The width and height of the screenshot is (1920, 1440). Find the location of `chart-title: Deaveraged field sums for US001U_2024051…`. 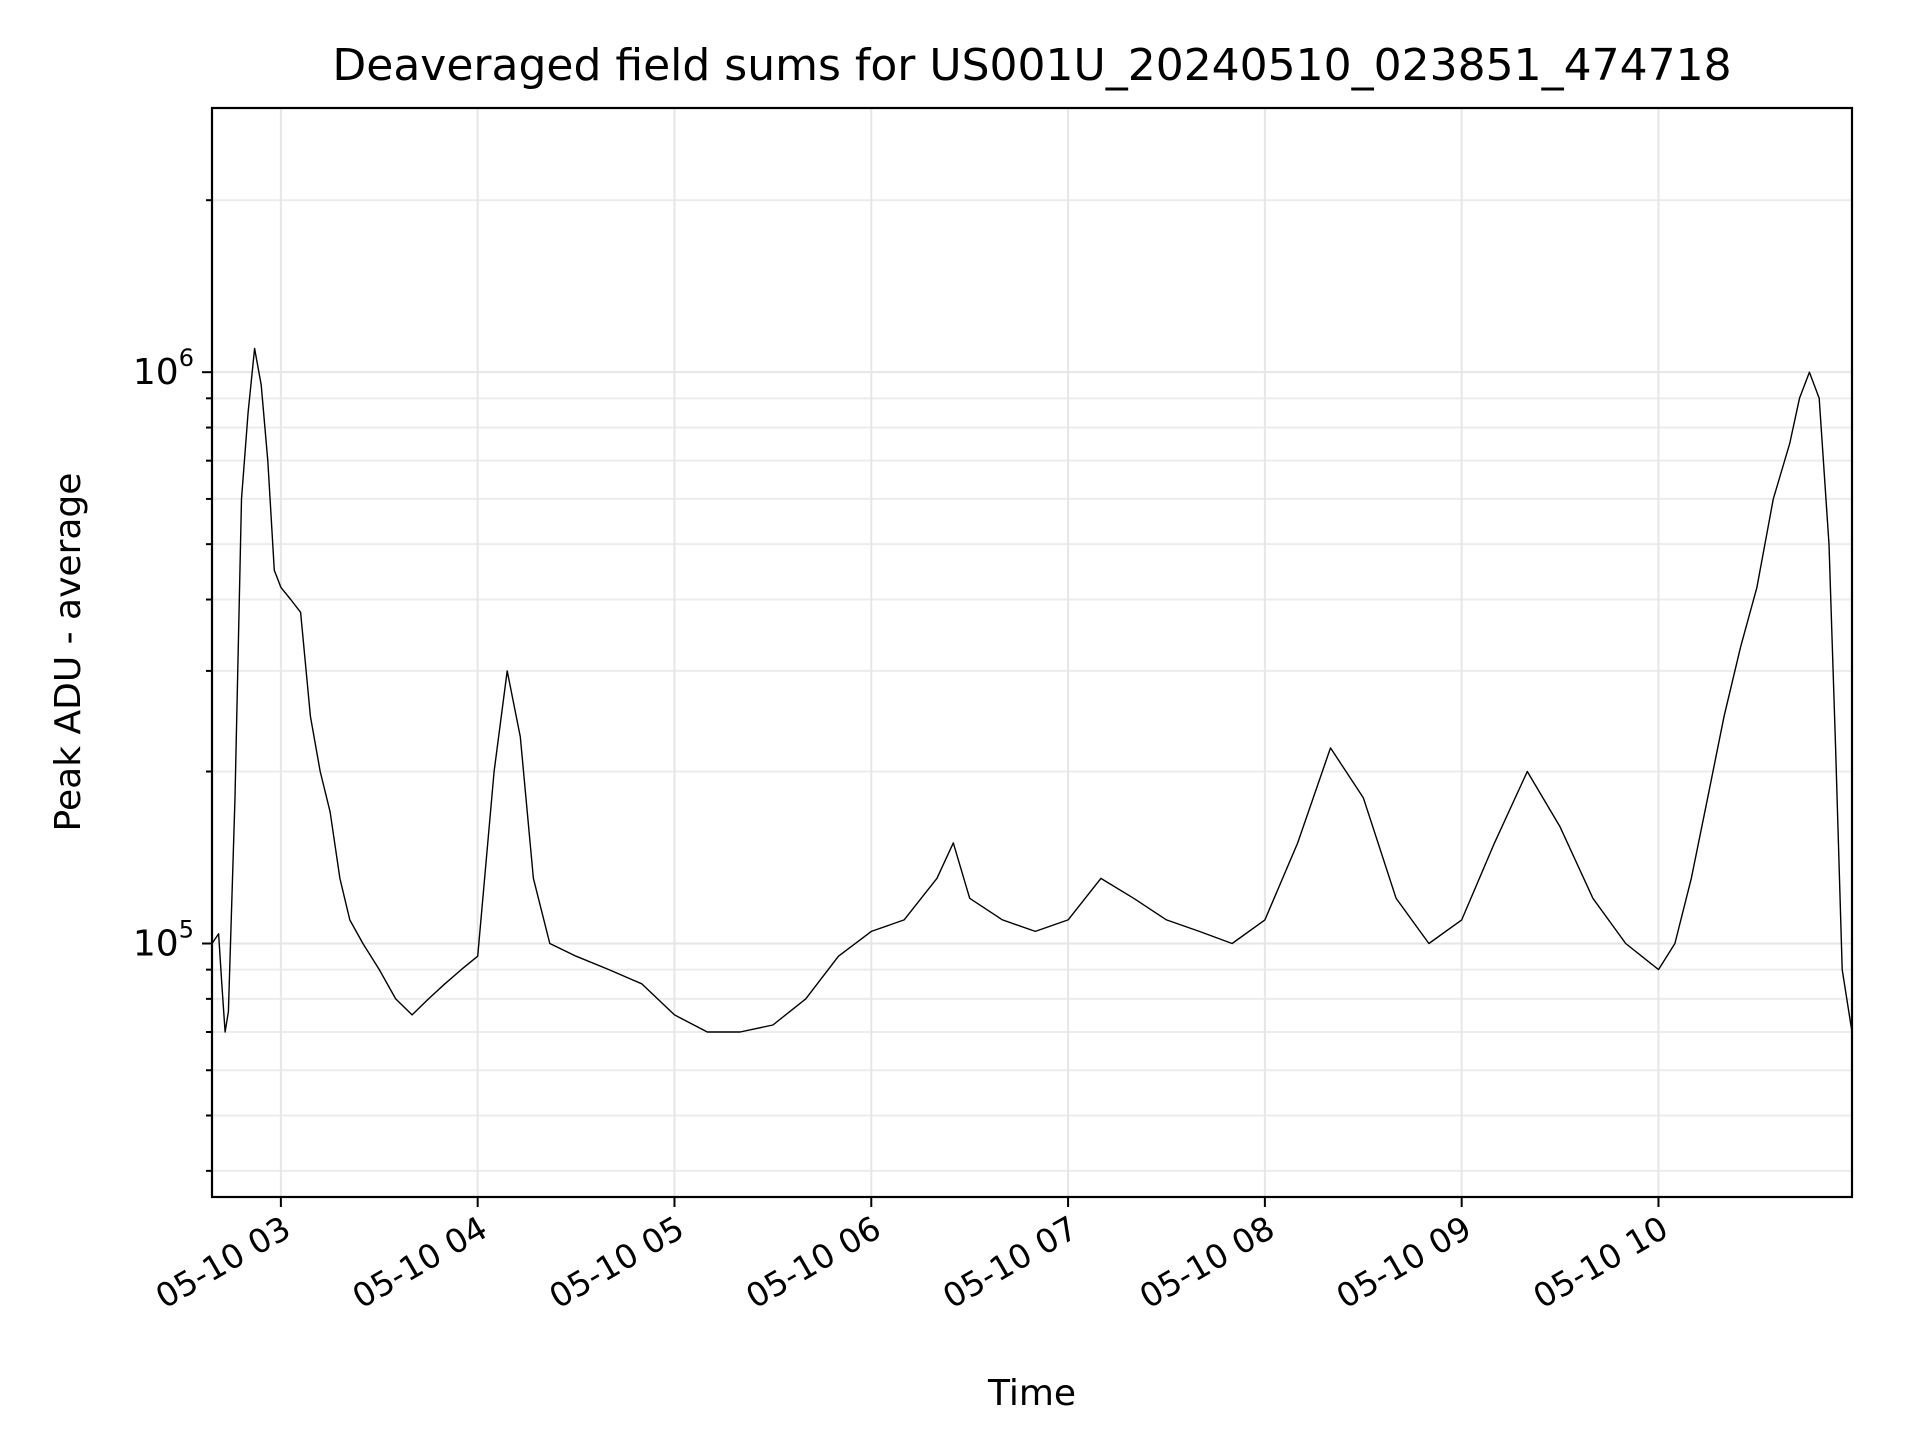

chart-title: Deaveraged field sums for US001U_2024051… is located at coordinates (1031, 65).